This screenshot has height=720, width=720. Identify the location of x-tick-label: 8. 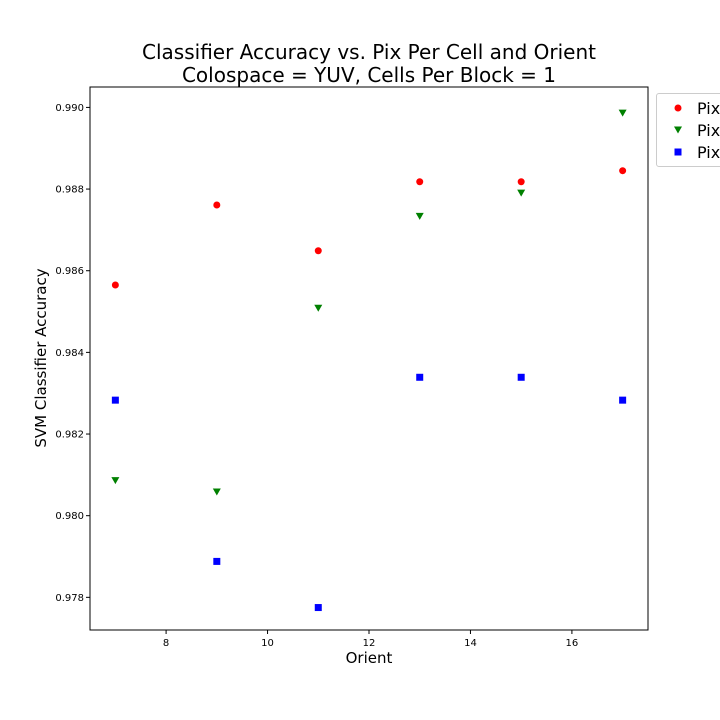
(166, 643).